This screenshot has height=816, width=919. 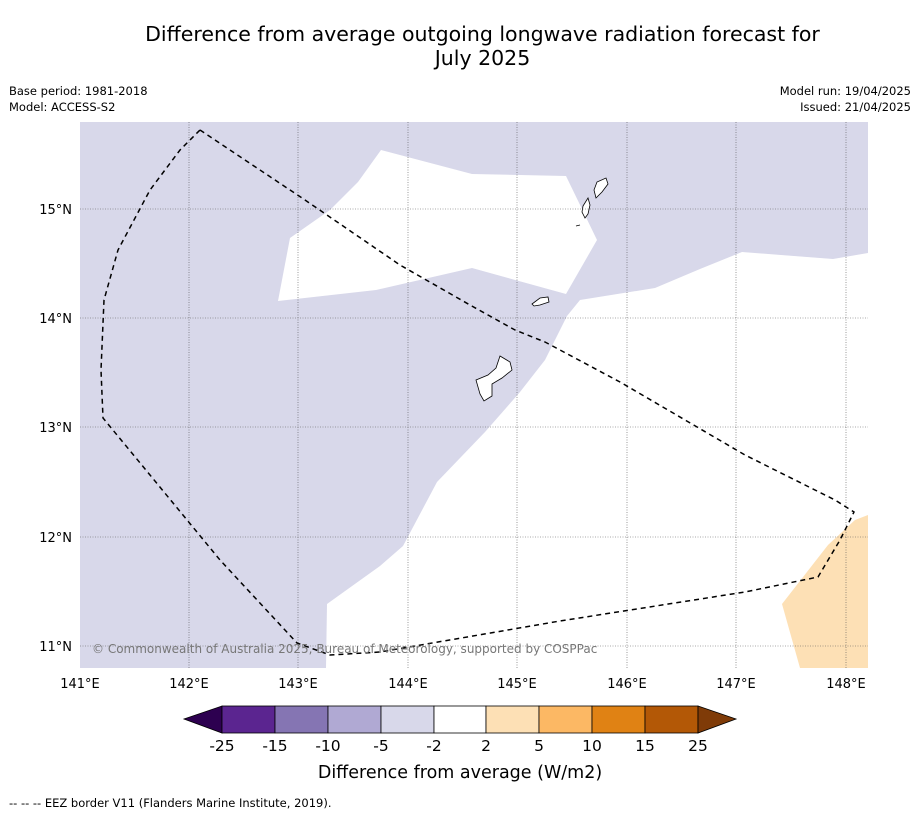 What do you see at coordinates (189, 684) in the screenshot?
I see `x-tick-label: 142°E` at bounding box center [189, 684].